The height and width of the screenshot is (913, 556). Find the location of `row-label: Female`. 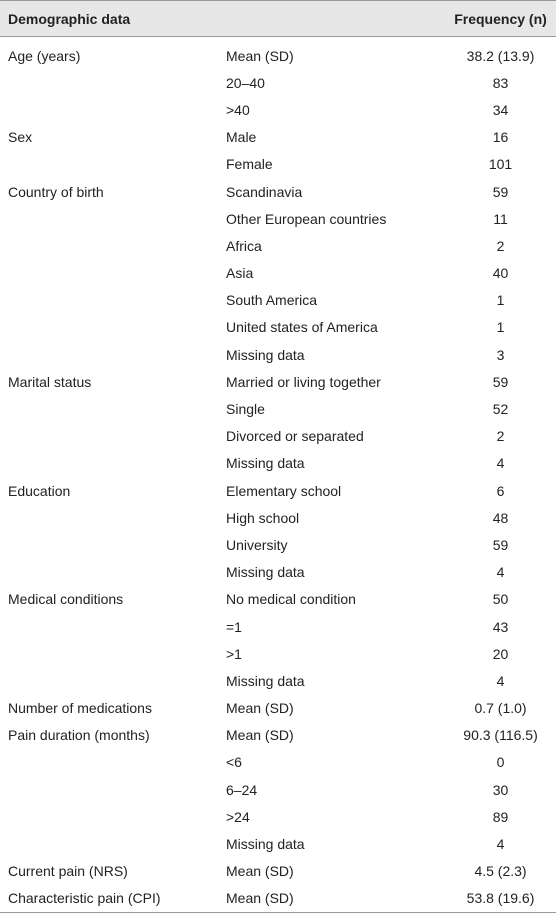

row-label: Female is located at coordinates (249, 164).